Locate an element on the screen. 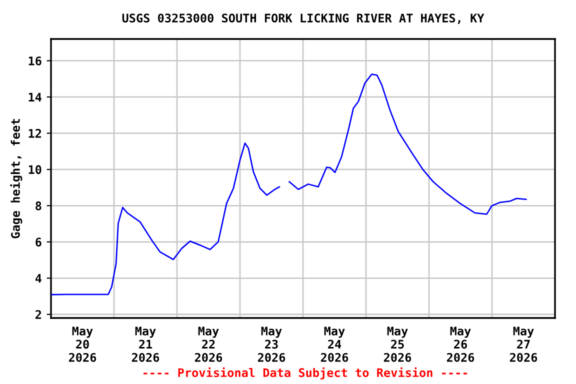 The image size is (576, 384). x-tick-label: May 27 2026 is located at coordinates (524, 344).